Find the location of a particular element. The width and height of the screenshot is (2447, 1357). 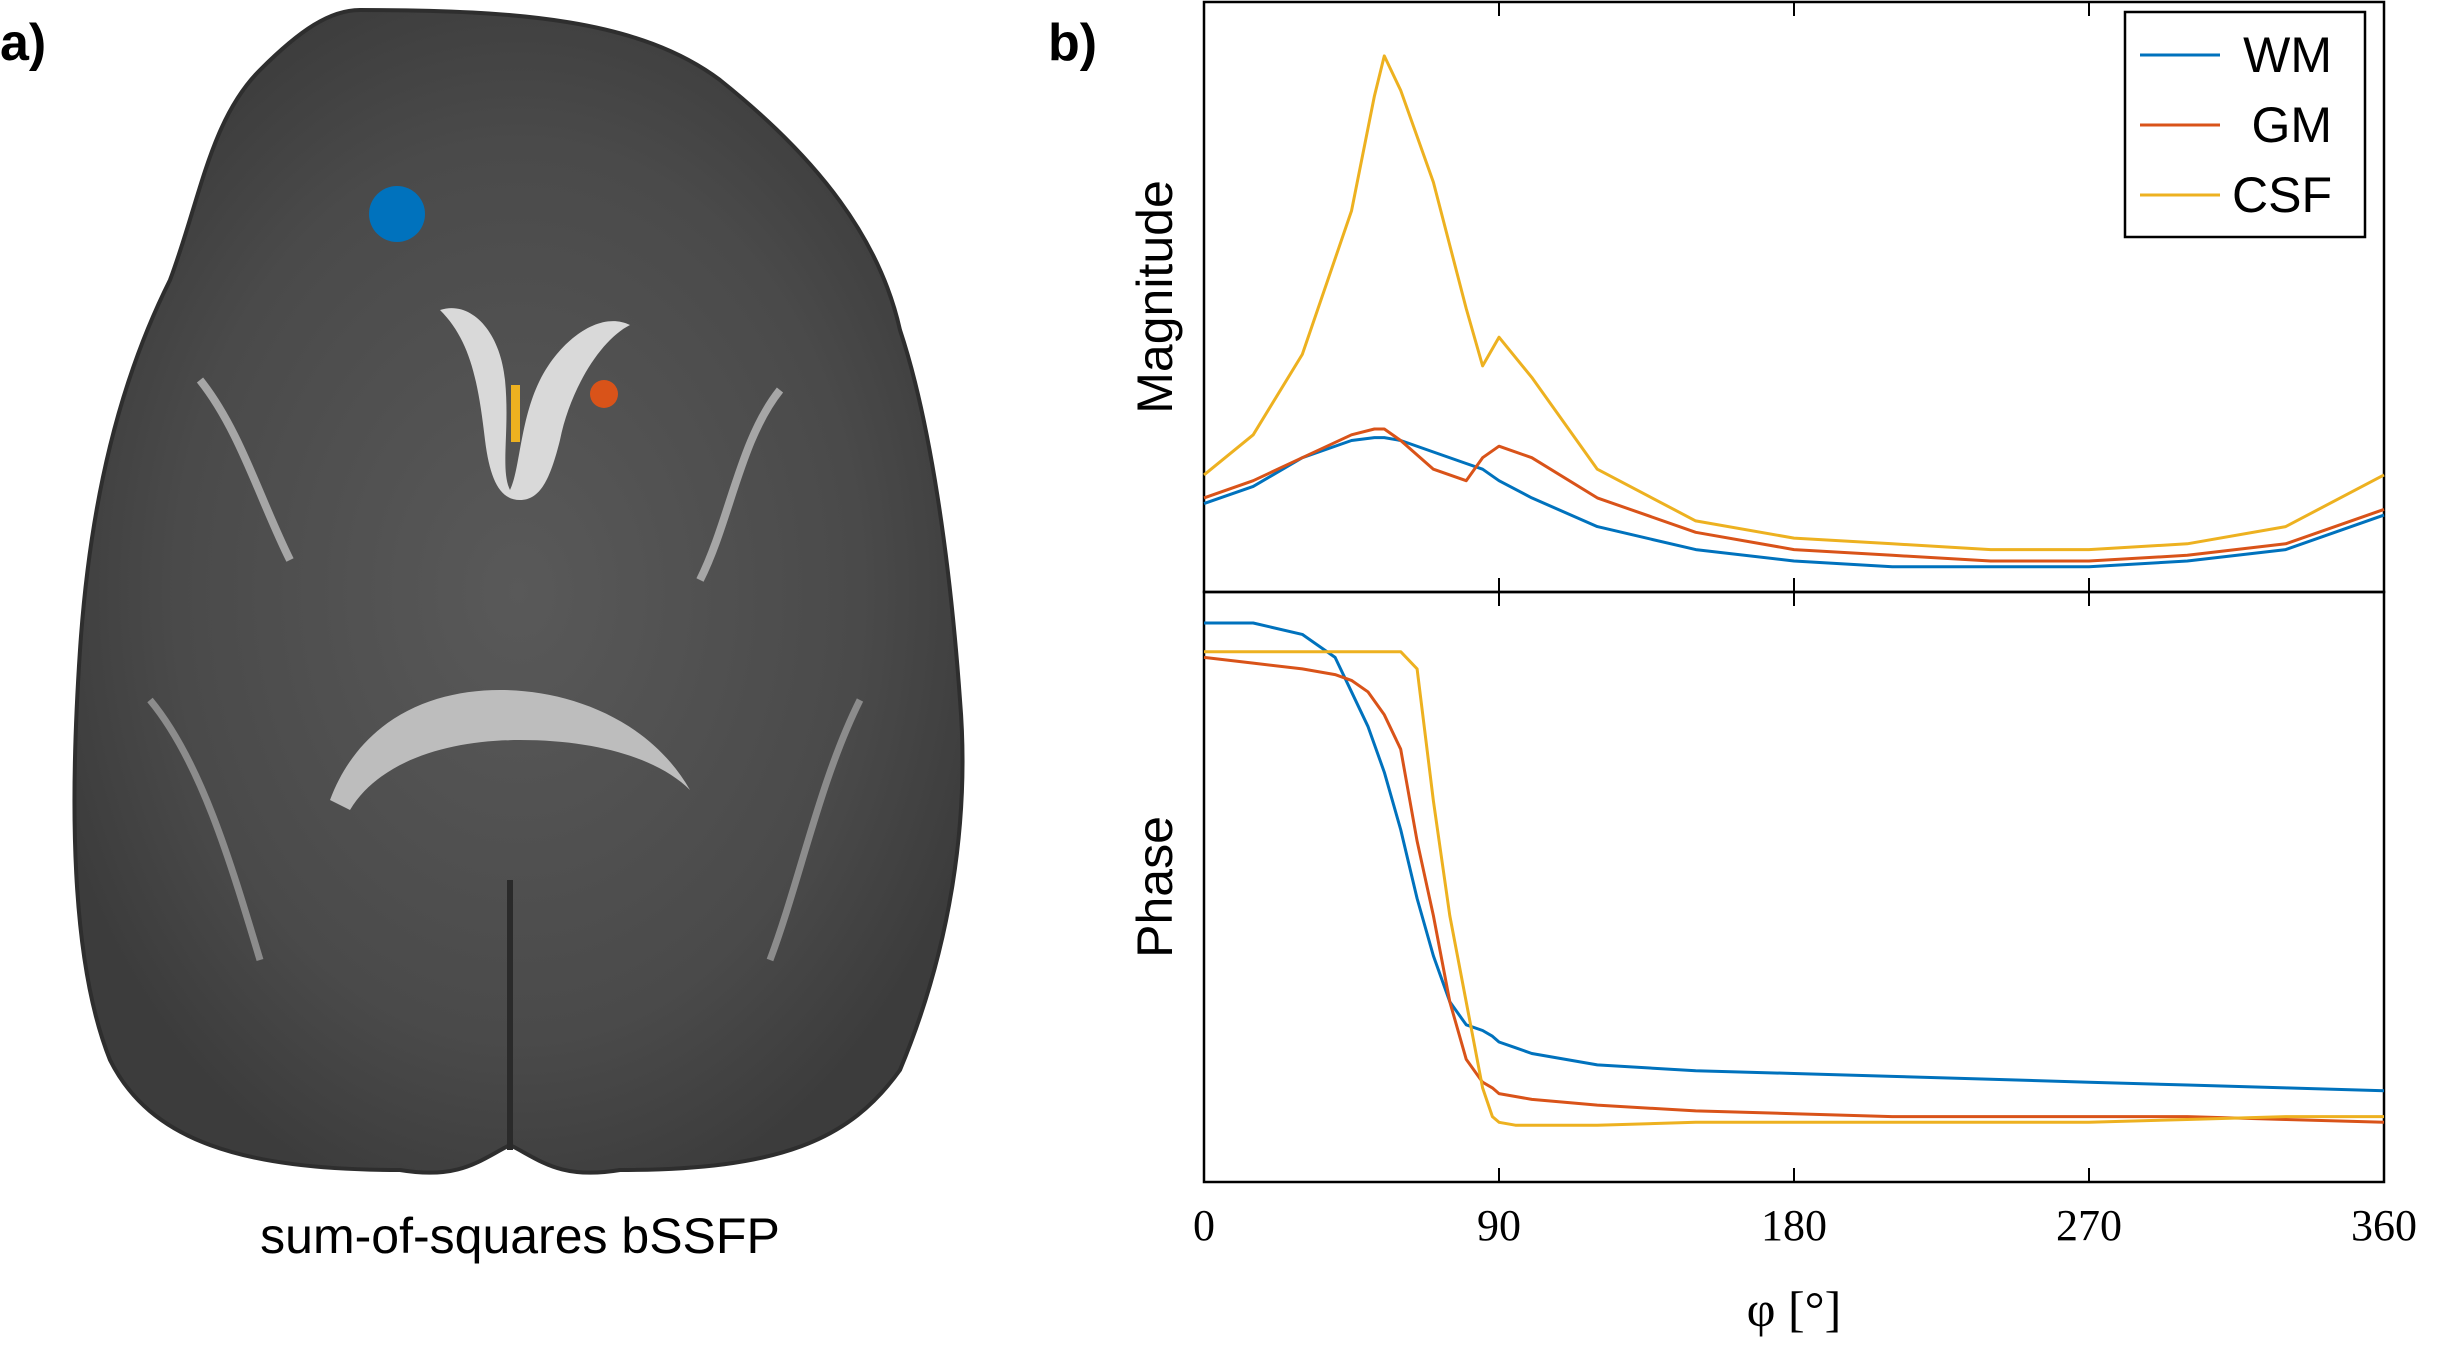

roi-csf-marker is located at coordinates (515, 413).